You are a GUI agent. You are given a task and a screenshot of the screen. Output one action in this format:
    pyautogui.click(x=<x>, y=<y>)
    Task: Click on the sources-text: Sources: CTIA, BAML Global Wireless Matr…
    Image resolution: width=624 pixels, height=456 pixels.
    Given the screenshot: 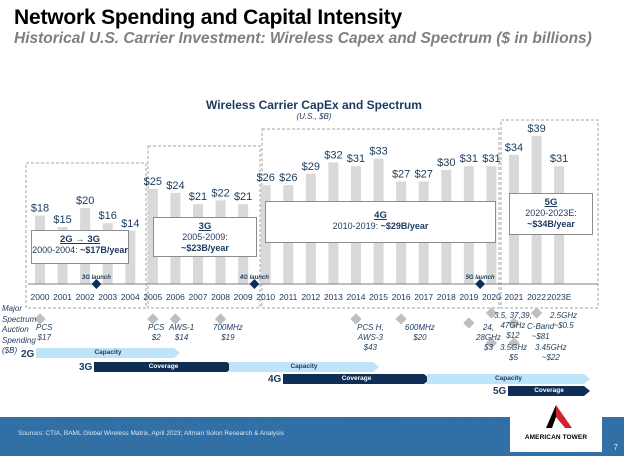 What is the action you would take?
    pyautogui.click(x=151, y=433)
    